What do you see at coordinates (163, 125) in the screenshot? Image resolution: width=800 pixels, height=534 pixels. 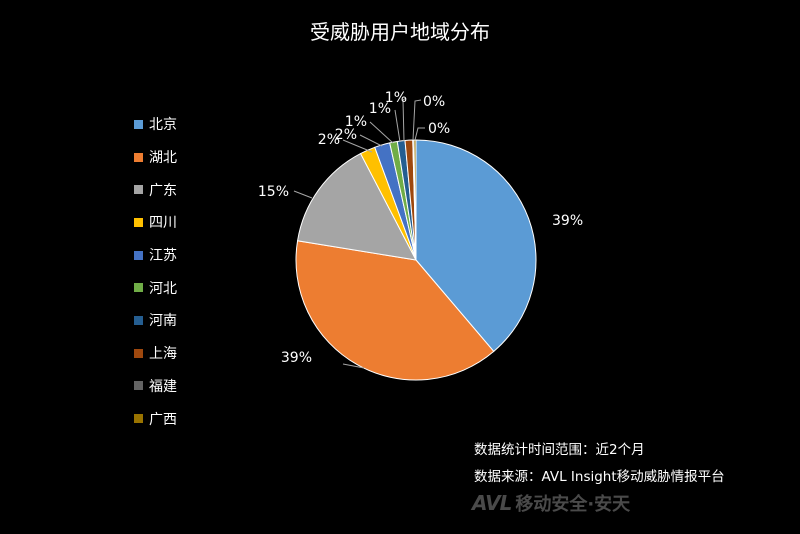 I see `legend-label: 北京` at bounding box center [163, 125].